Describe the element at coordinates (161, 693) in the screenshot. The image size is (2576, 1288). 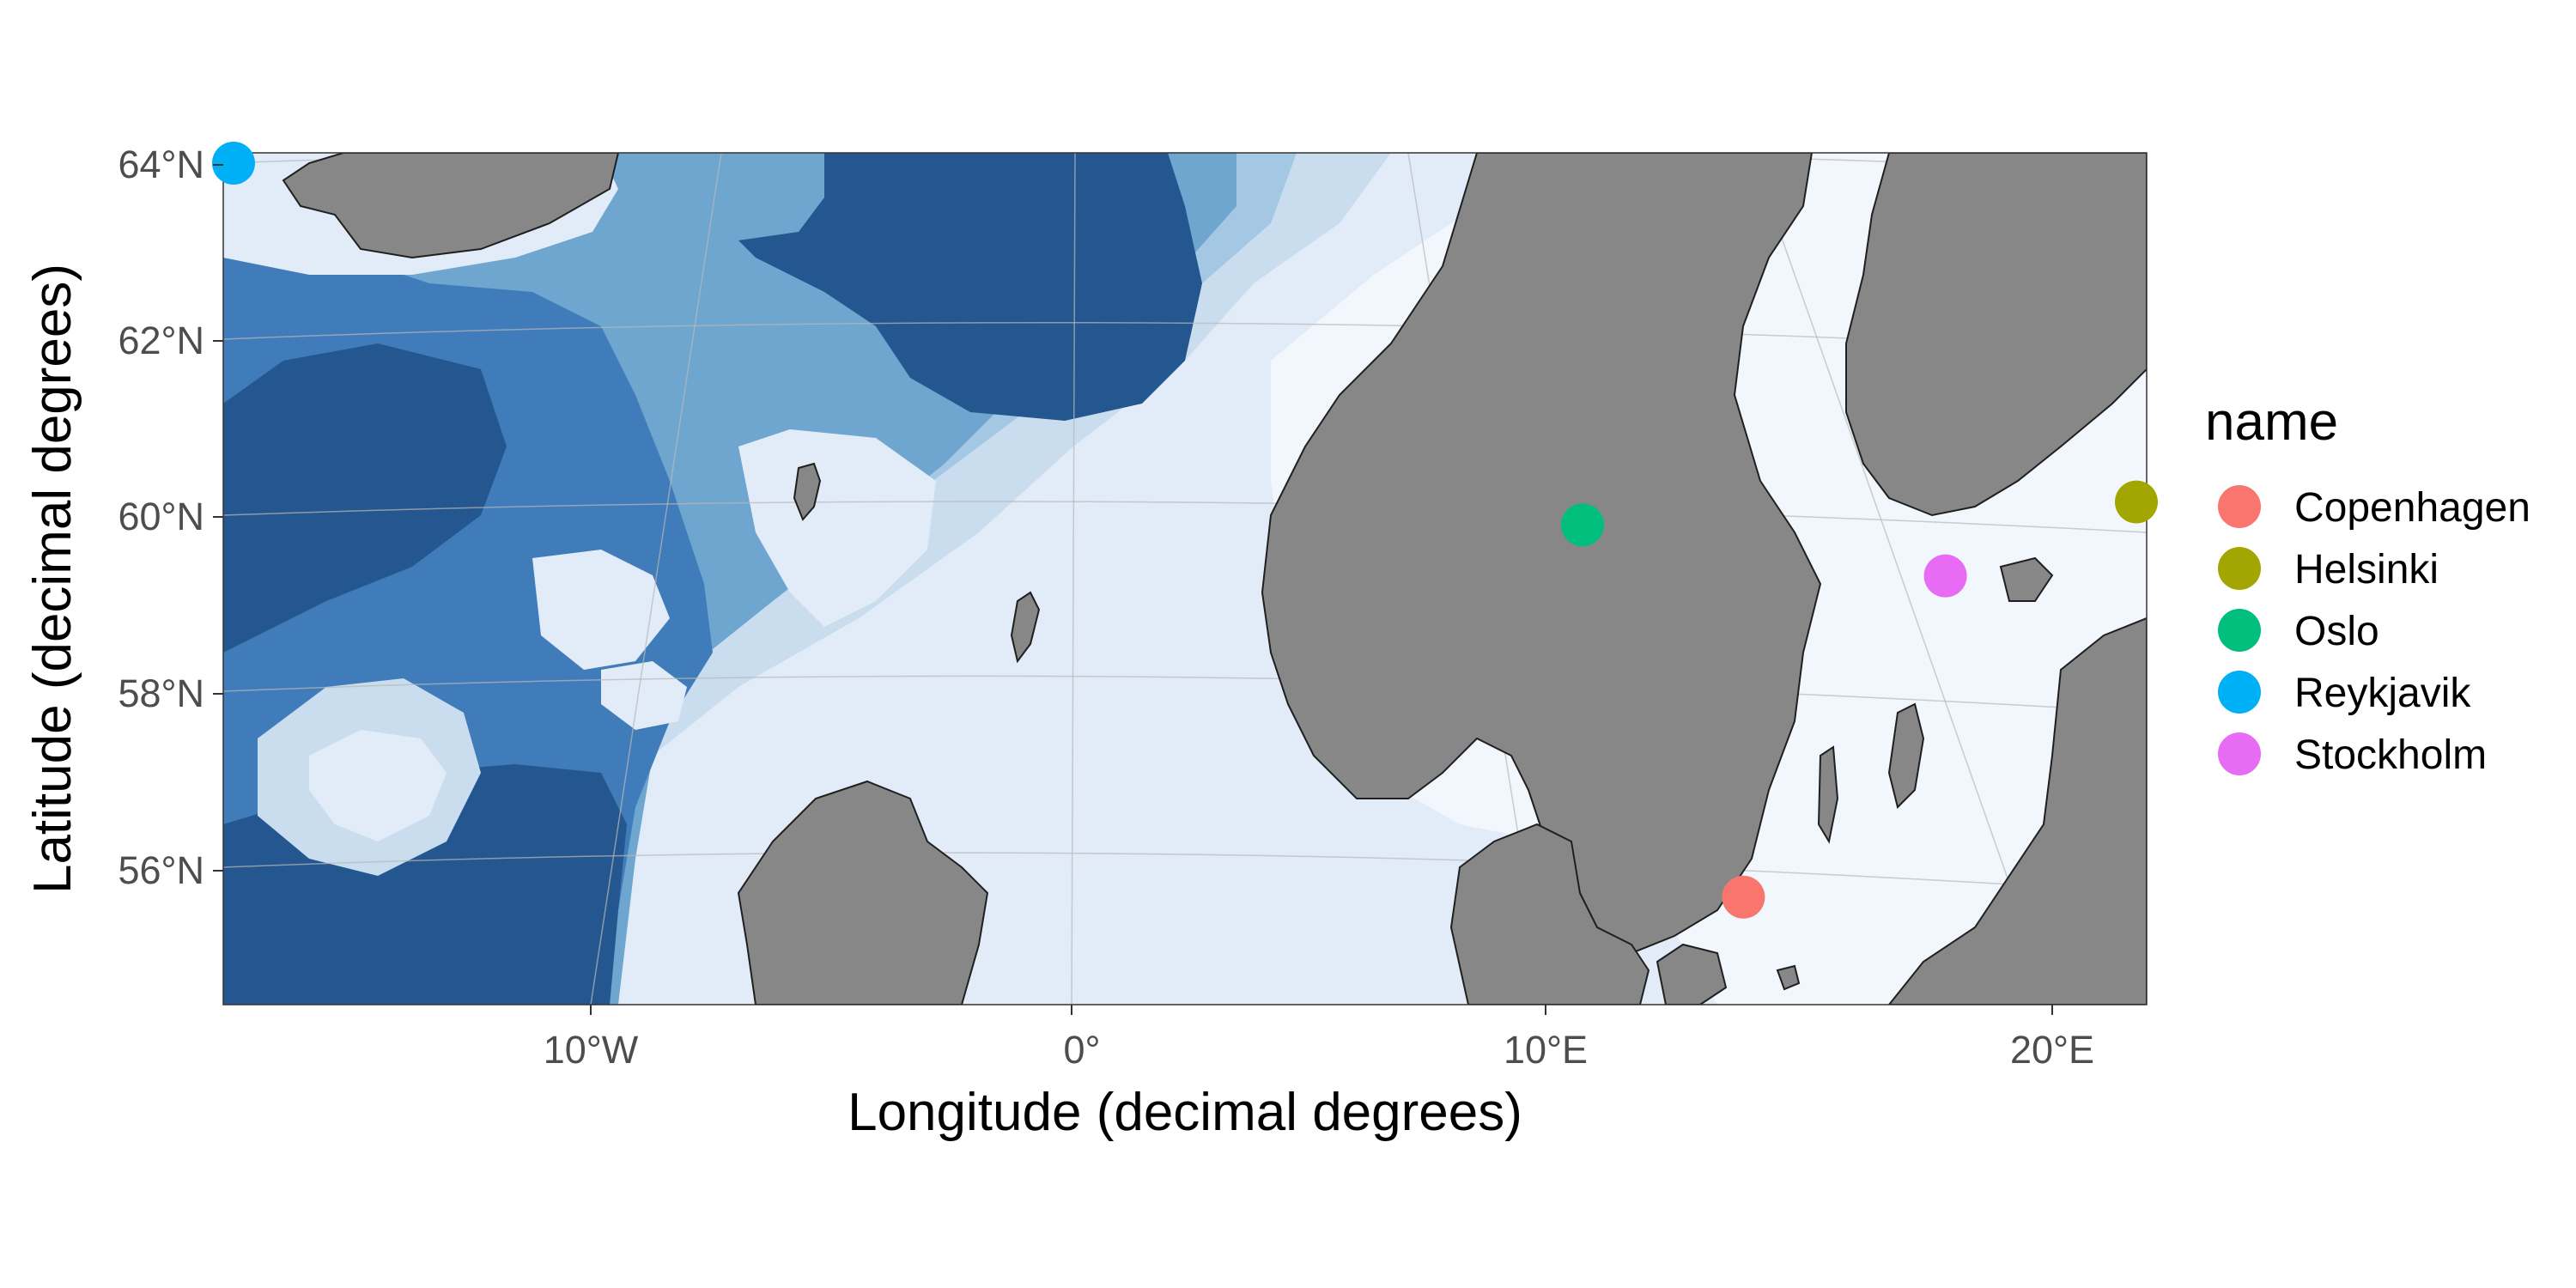
I see `y-tick-label-58: 58°N` at that location.